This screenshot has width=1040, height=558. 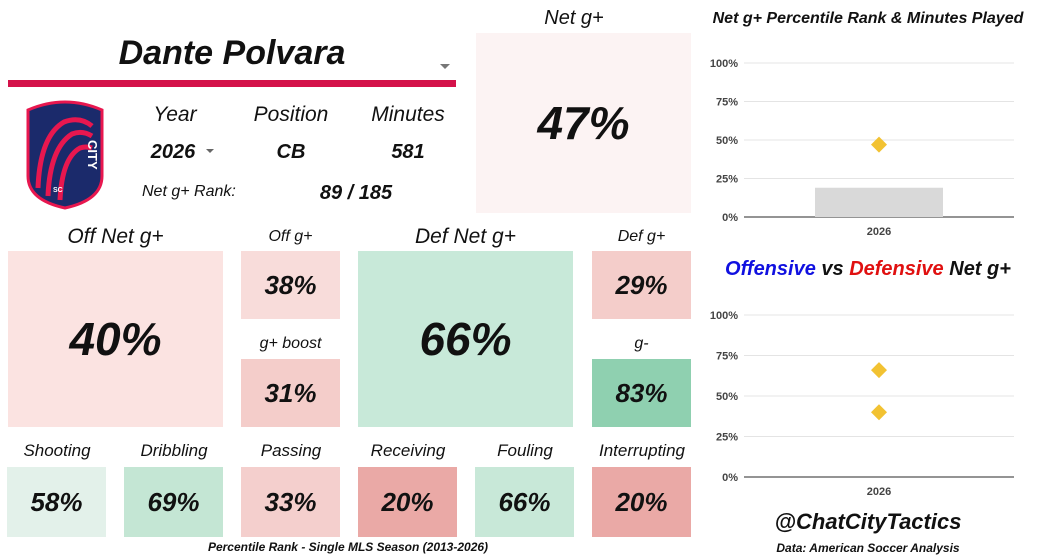 I want to click on def-g-value: 29%, so click(x=641, y=284).